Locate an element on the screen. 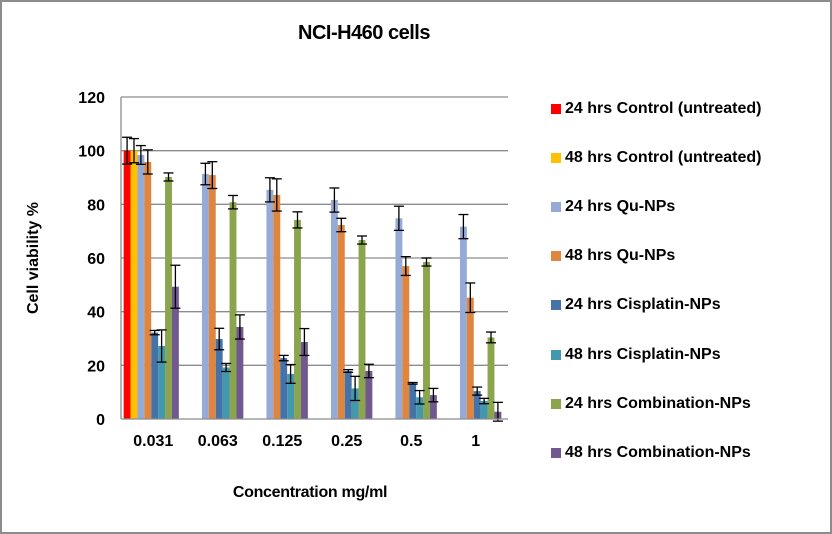 The width and height of the screenshot is (832, 534). x-tick-label: 0.125 is located at coordinates (282, 441).